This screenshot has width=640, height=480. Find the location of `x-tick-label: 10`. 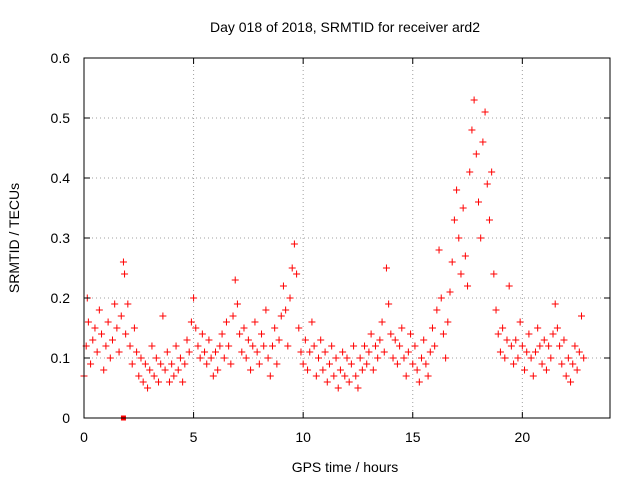

x-tick-label: 10 is located at coordinates (303, 437).